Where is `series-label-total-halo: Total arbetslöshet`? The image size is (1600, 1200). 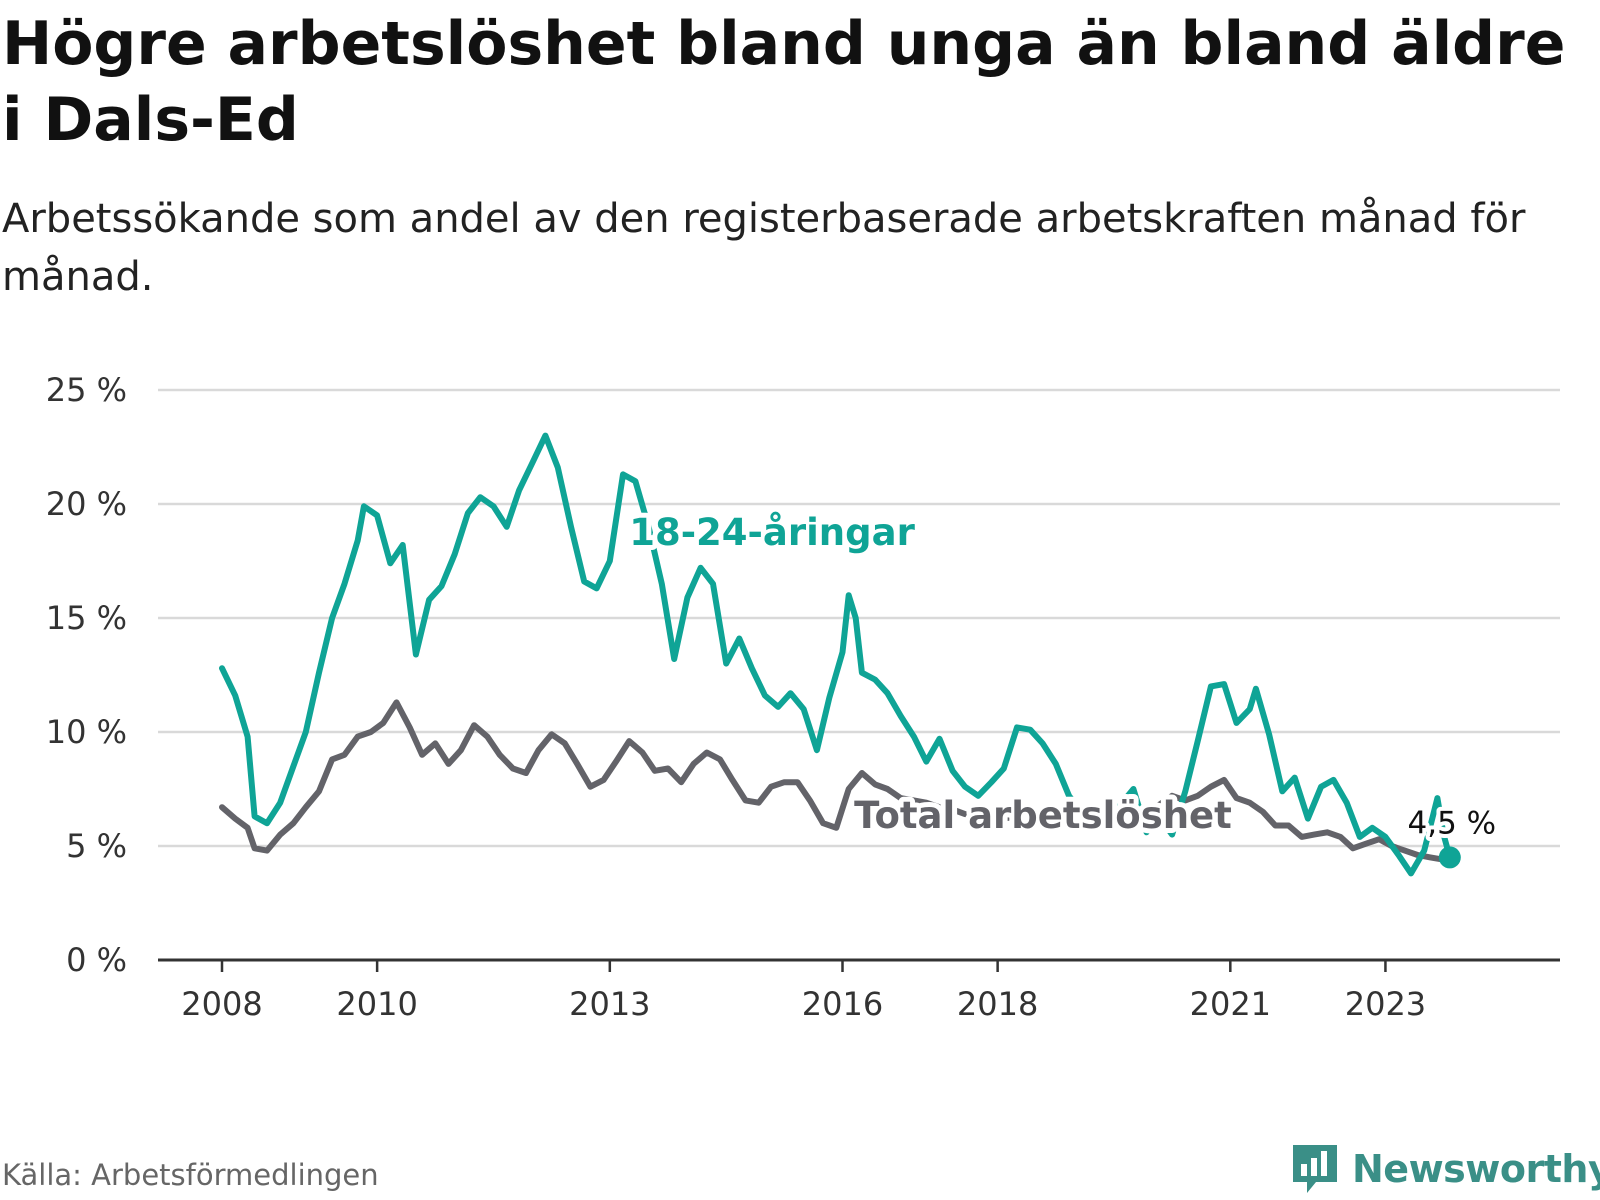 series-label-total-halo: Total arbetslöshet is located at coordinates (1043, 815).